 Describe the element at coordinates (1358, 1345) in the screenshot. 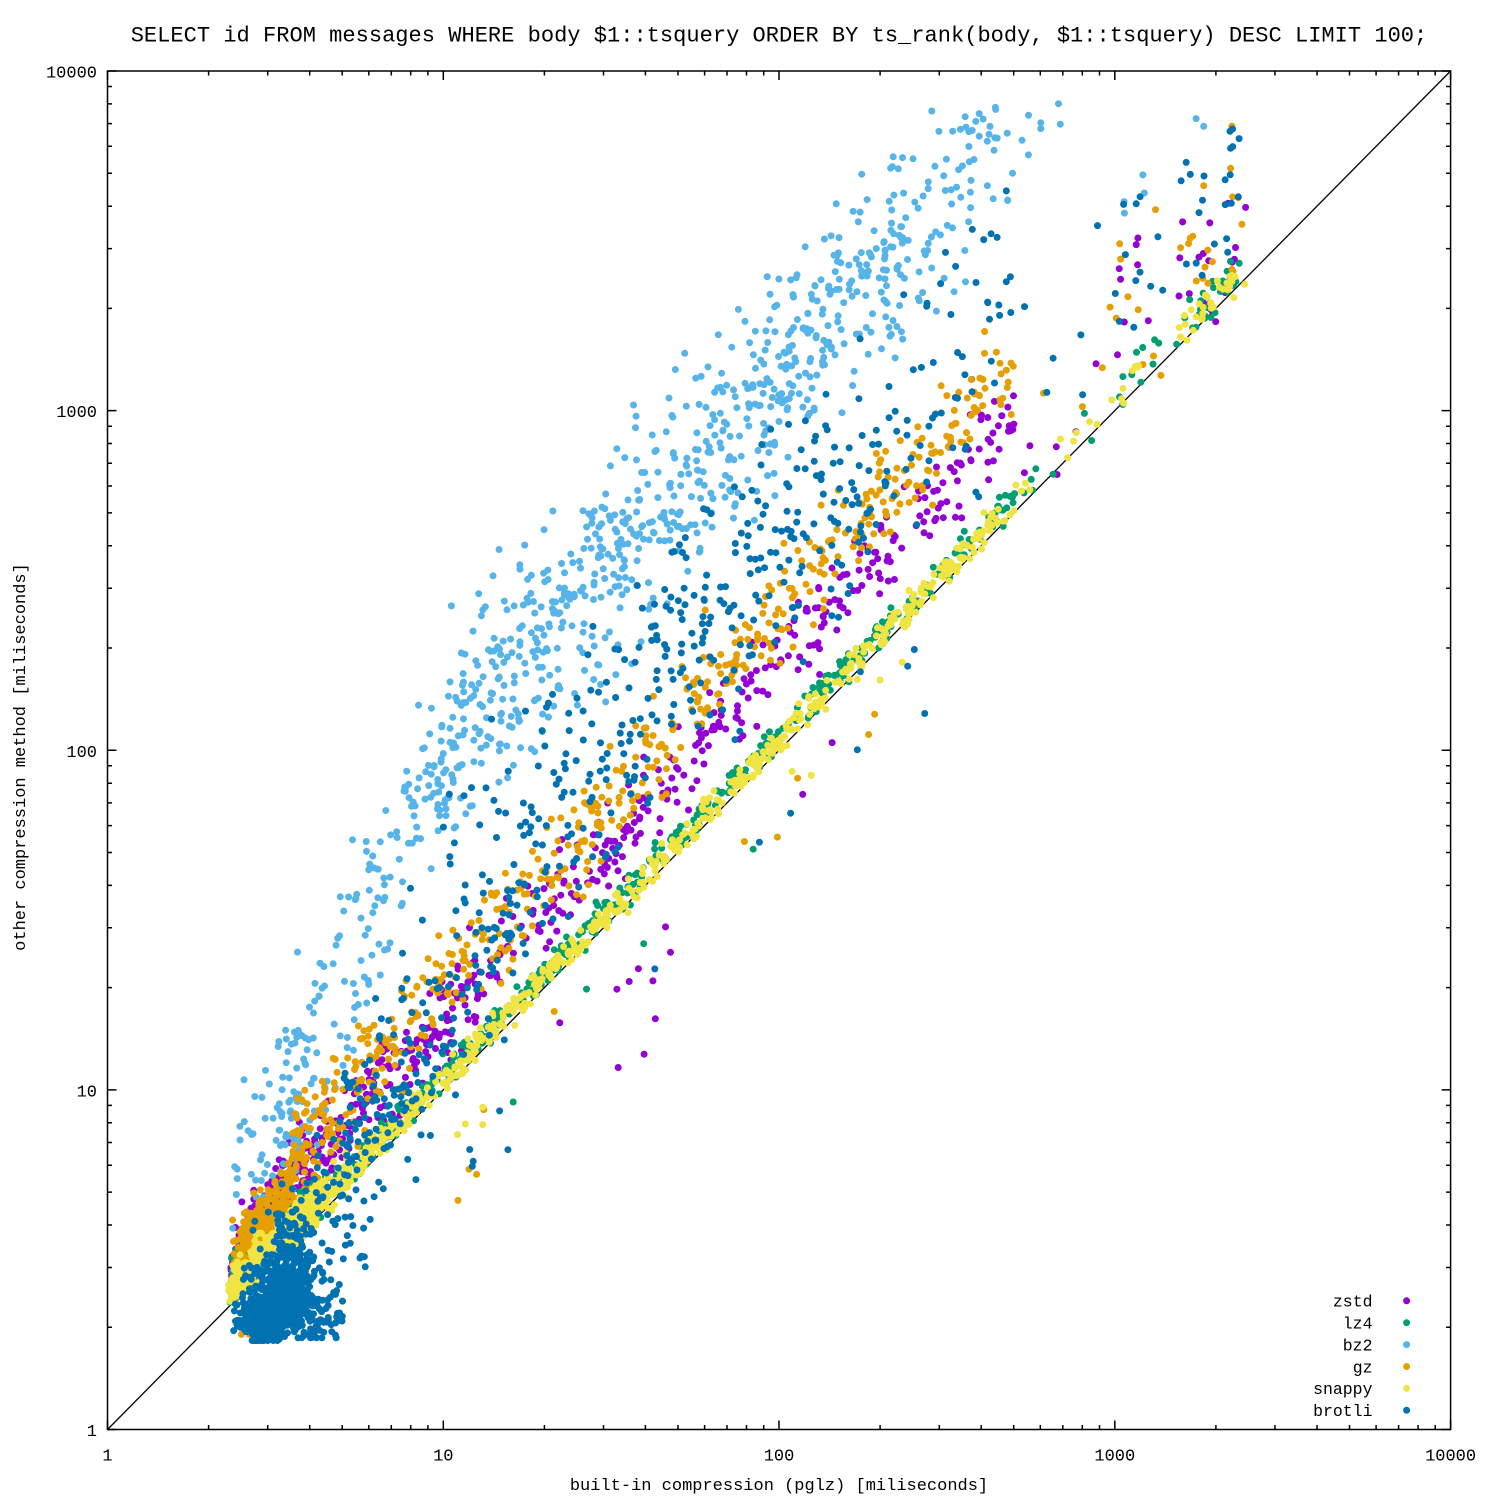

I see `svg-text: bz2` at that location.